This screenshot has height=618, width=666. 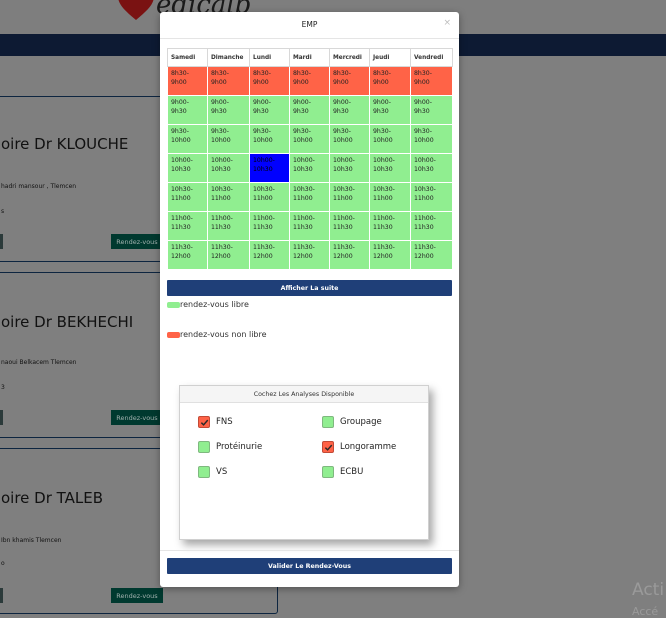 I want to click on doctor-card-detail: 3, so click(x=3, y=387).